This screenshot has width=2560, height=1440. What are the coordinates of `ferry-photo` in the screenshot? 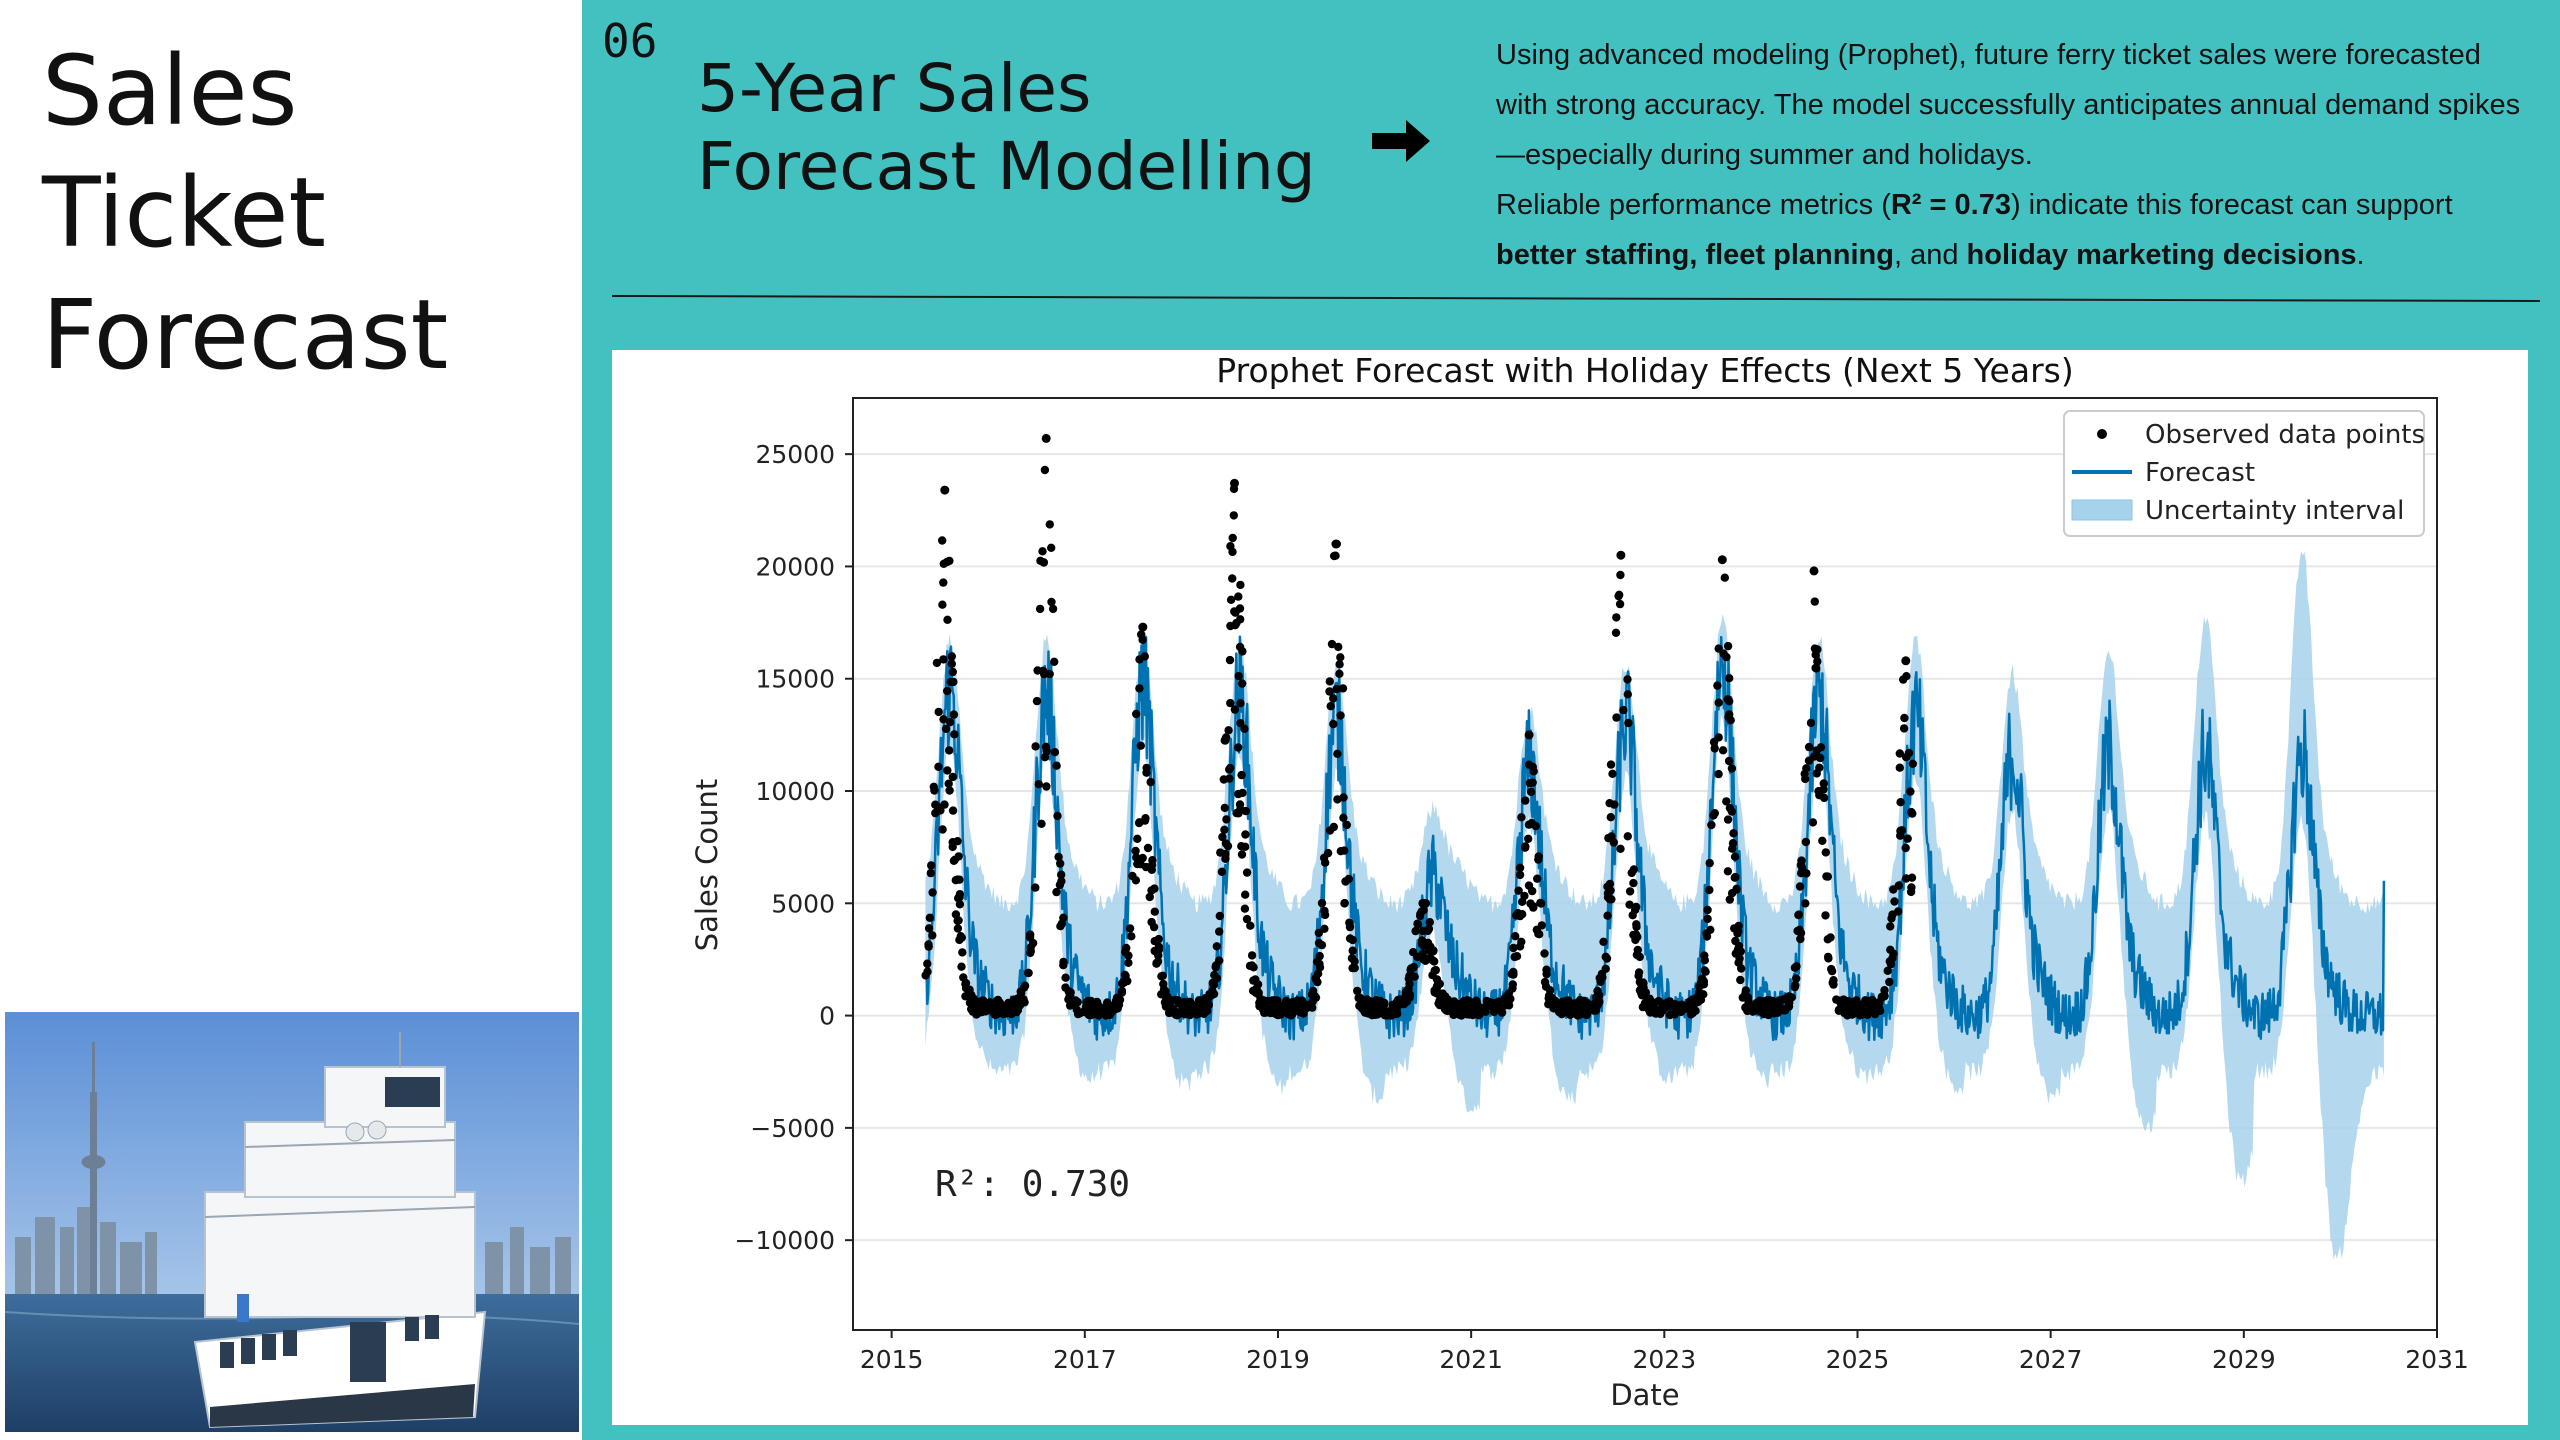 It's located at (292, 1222).